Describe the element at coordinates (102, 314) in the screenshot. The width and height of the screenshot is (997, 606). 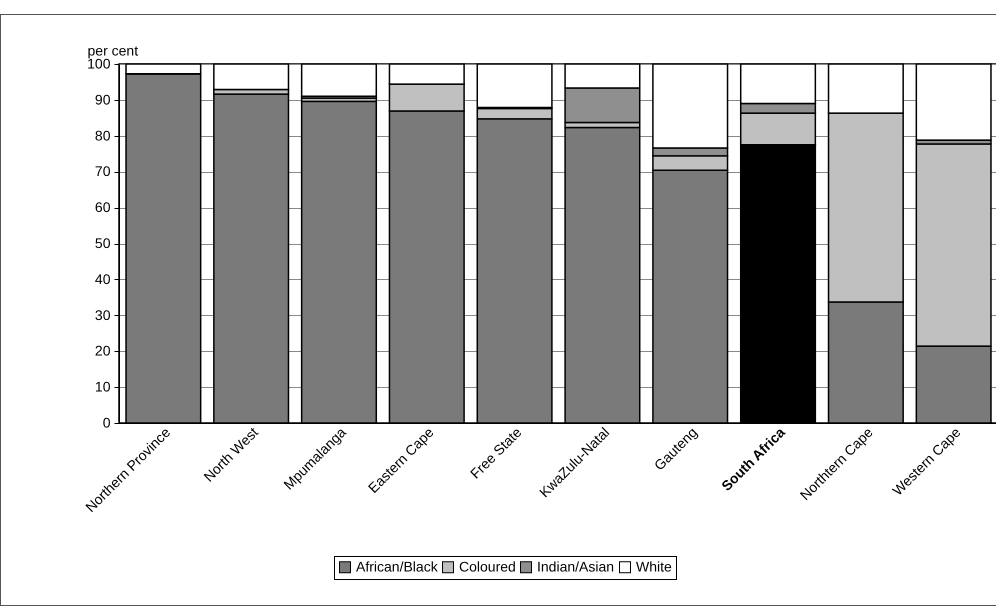
I see `y-tick-label: 30` at that location.